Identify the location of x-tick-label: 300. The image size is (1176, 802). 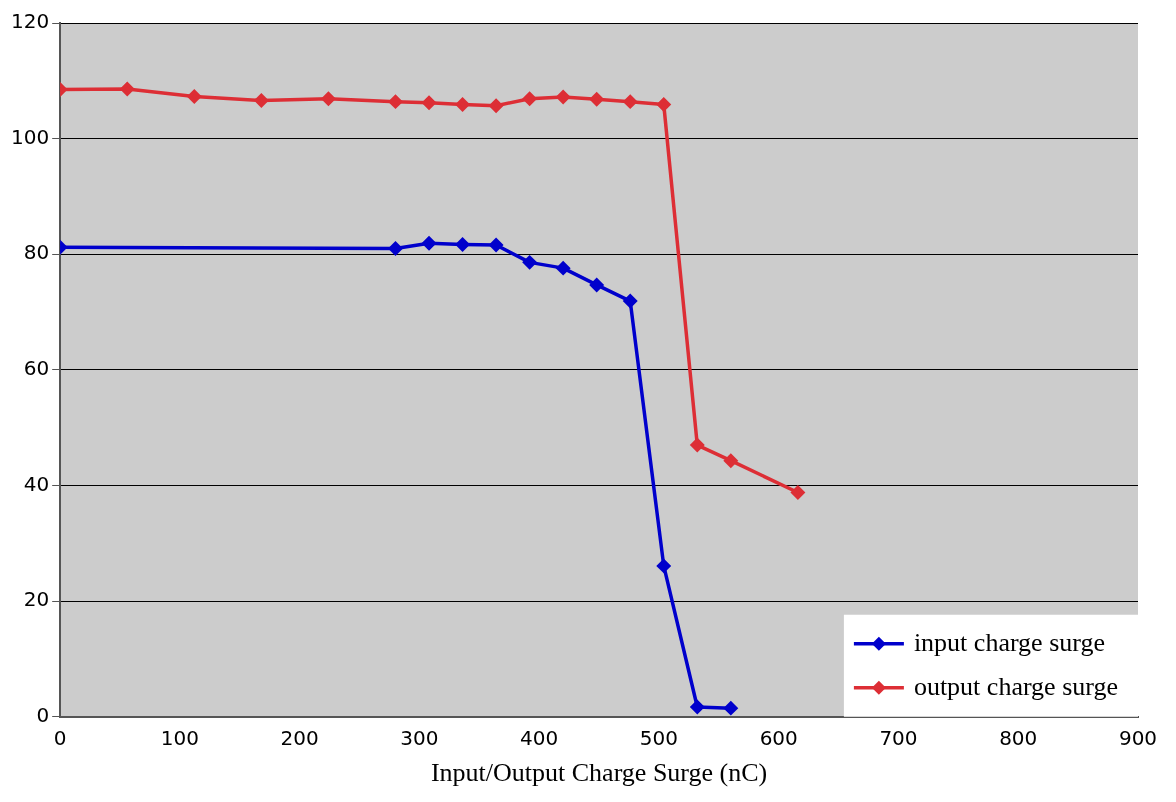
(419, 738).